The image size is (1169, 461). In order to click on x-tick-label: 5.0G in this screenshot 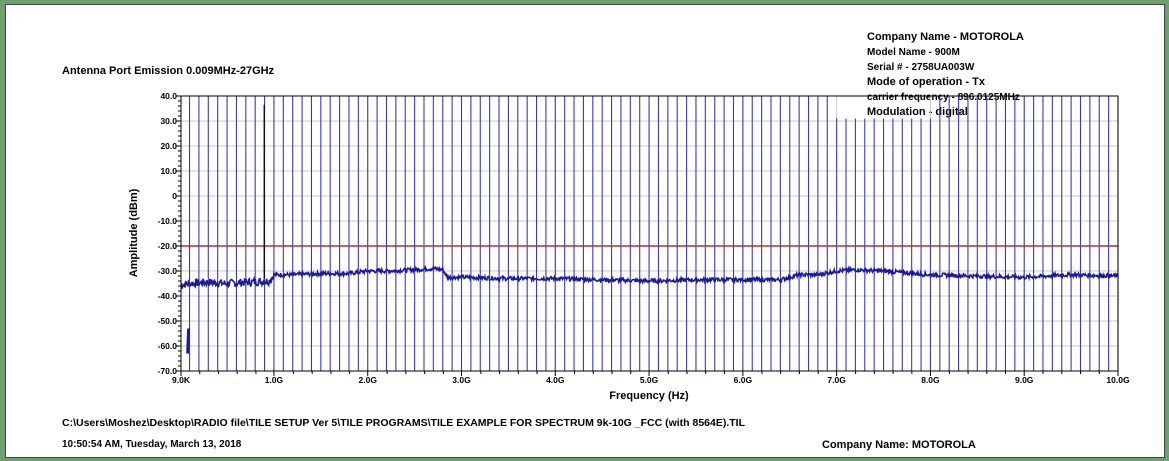, I will do `click(649, 380)`.